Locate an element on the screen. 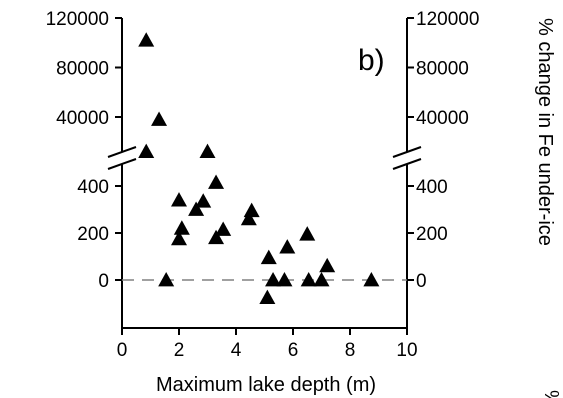 The height and width of the screenshot is (398, 563). left-y-tick-label-400: 400 is located at coordinates (93, 187).